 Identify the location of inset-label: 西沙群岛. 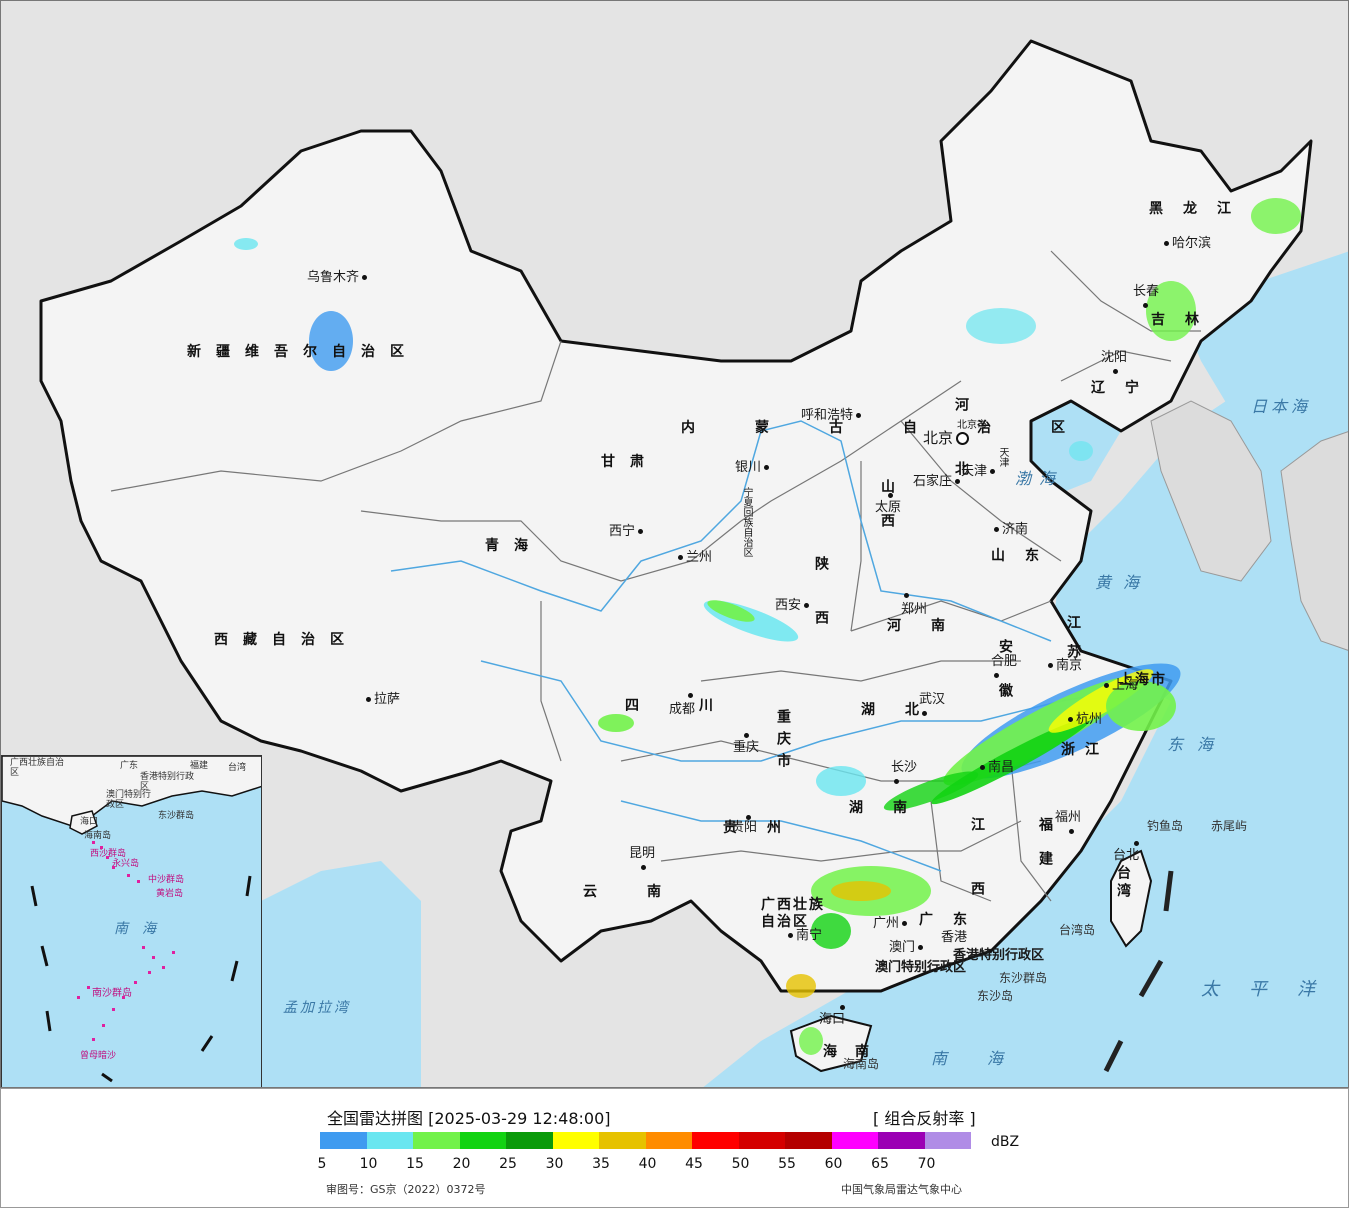
(108, 854).